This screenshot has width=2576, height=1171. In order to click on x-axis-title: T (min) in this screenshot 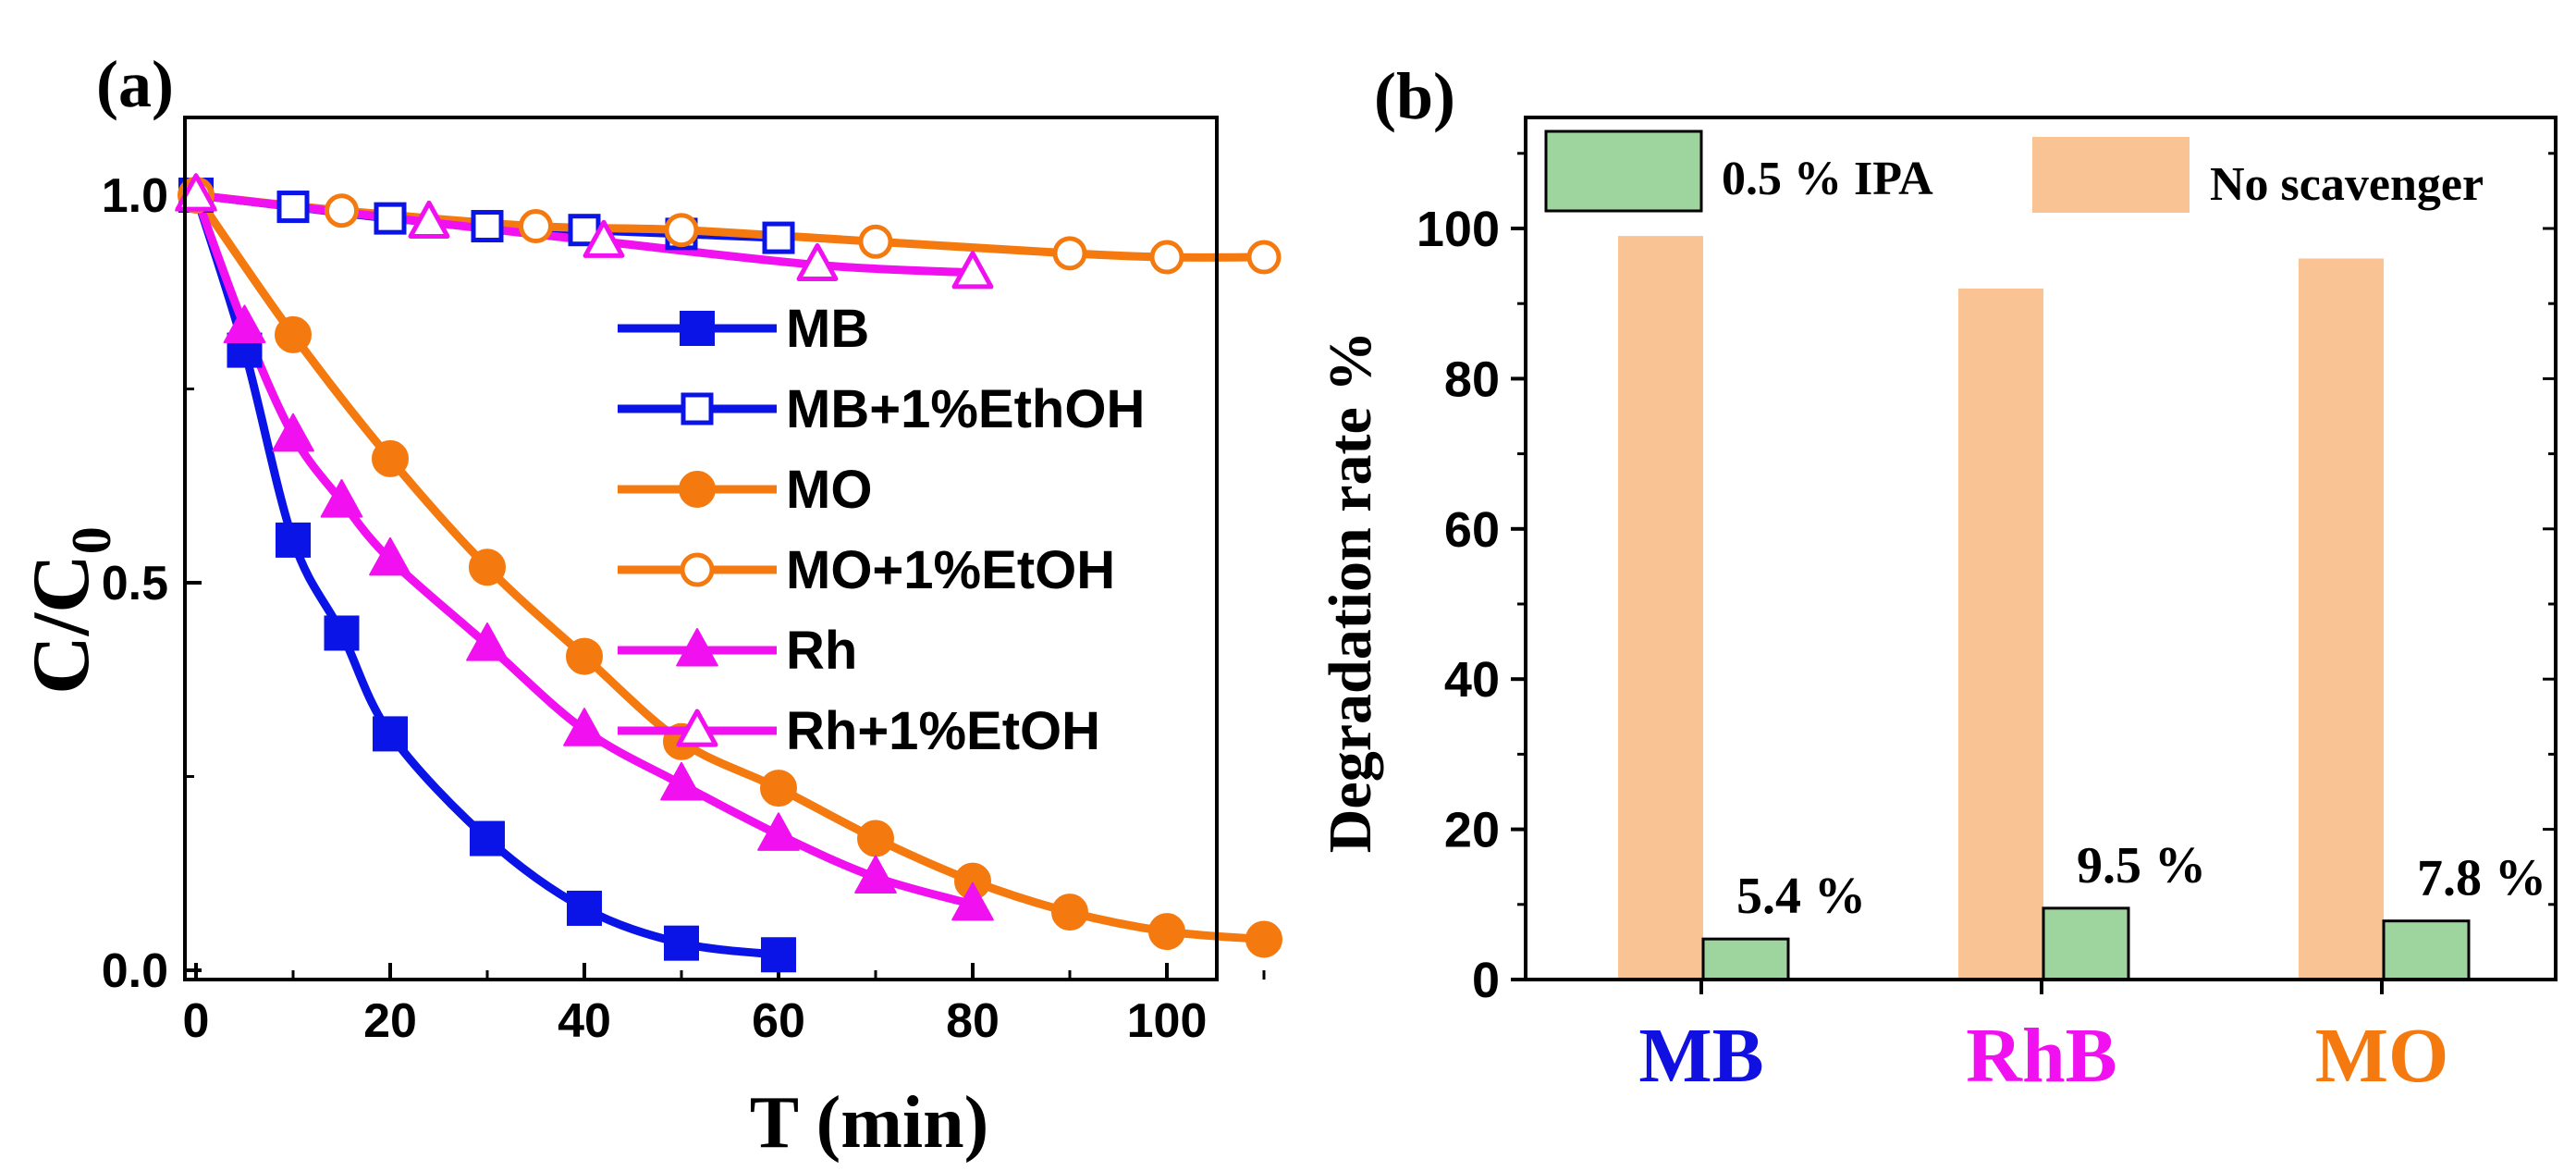, I will do `click(870, 1123)`.